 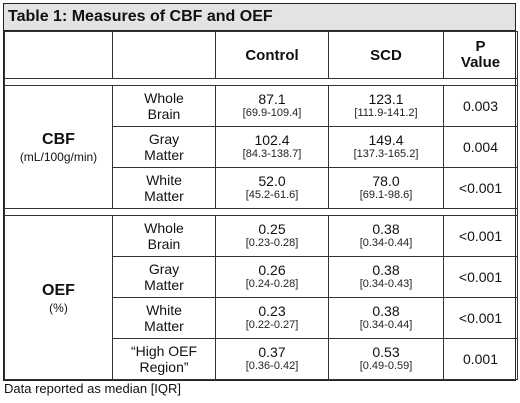 I want to click on region-cell: “High OEF Region”, so click(x=164, y=359).